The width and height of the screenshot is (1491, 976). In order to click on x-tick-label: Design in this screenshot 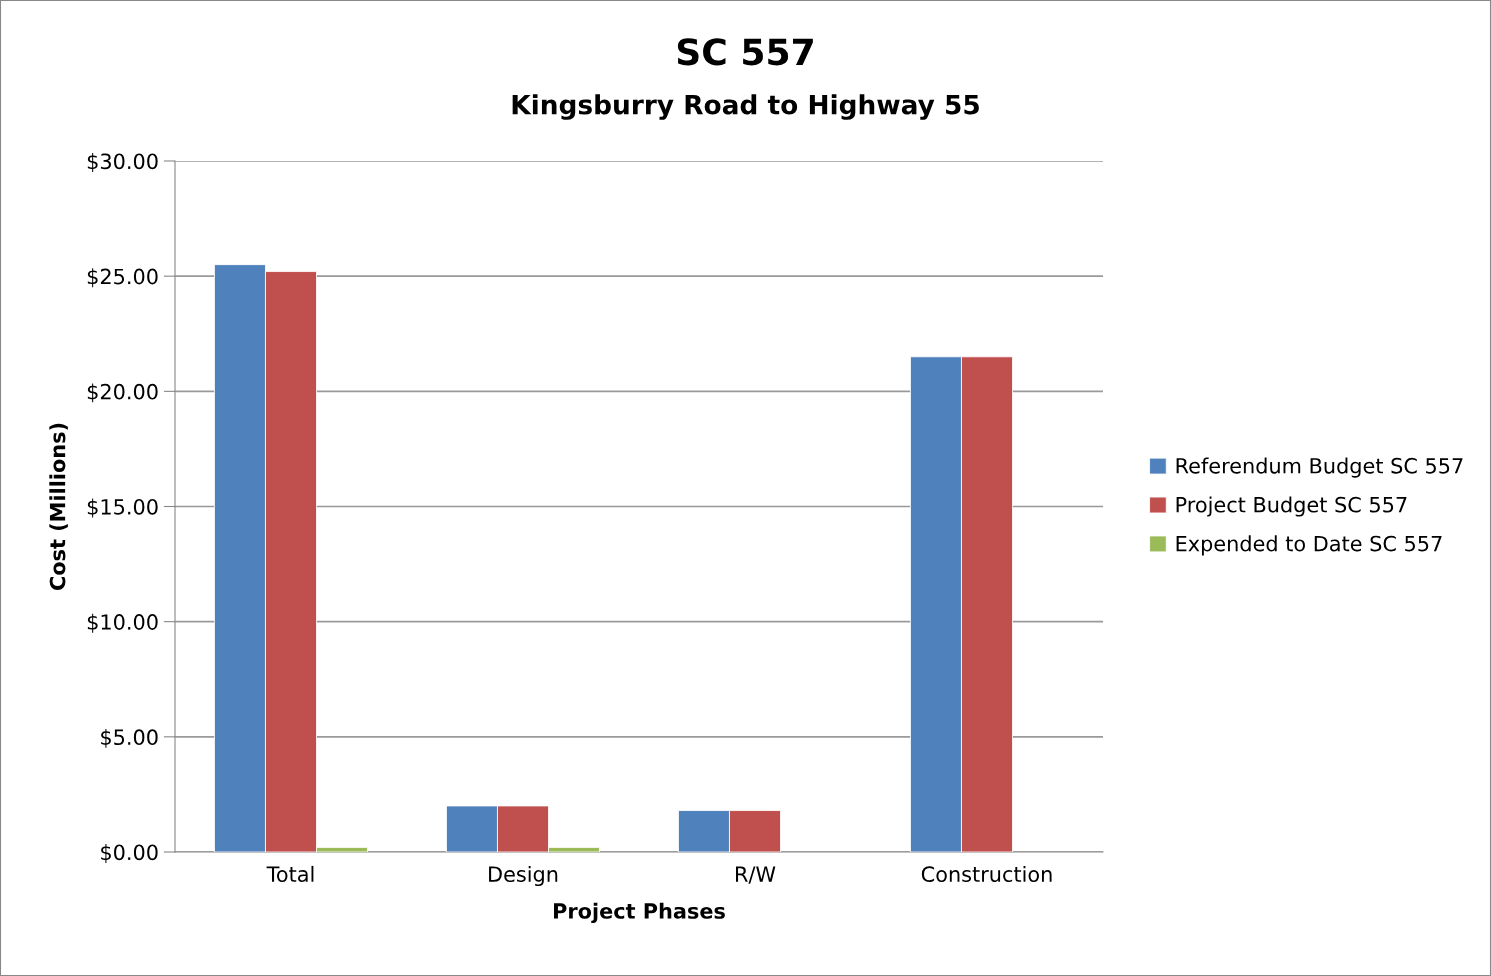, I will do `click(523, 876)`.